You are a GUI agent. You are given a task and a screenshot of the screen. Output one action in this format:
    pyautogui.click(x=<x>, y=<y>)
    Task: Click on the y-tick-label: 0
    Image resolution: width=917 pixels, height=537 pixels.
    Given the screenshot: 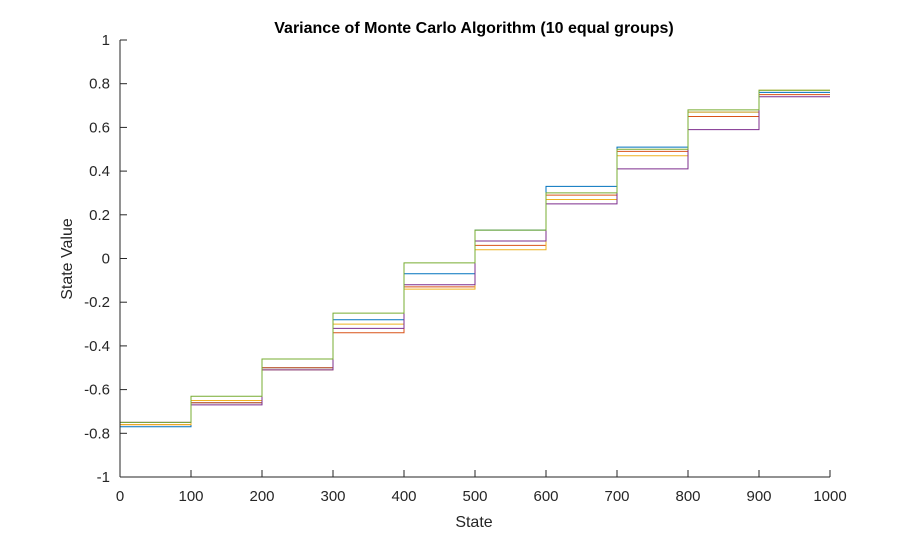 What is the action you would take?
    pyautogui.click(x=106, y=259)
    